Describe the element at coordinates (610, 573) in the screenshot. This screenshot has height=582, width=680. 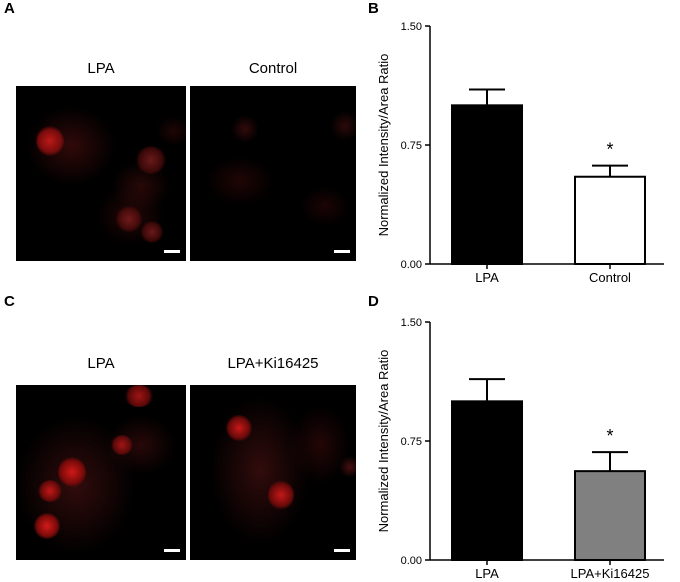
I see `x-tick-label: LPA+Ki16425` at that location.